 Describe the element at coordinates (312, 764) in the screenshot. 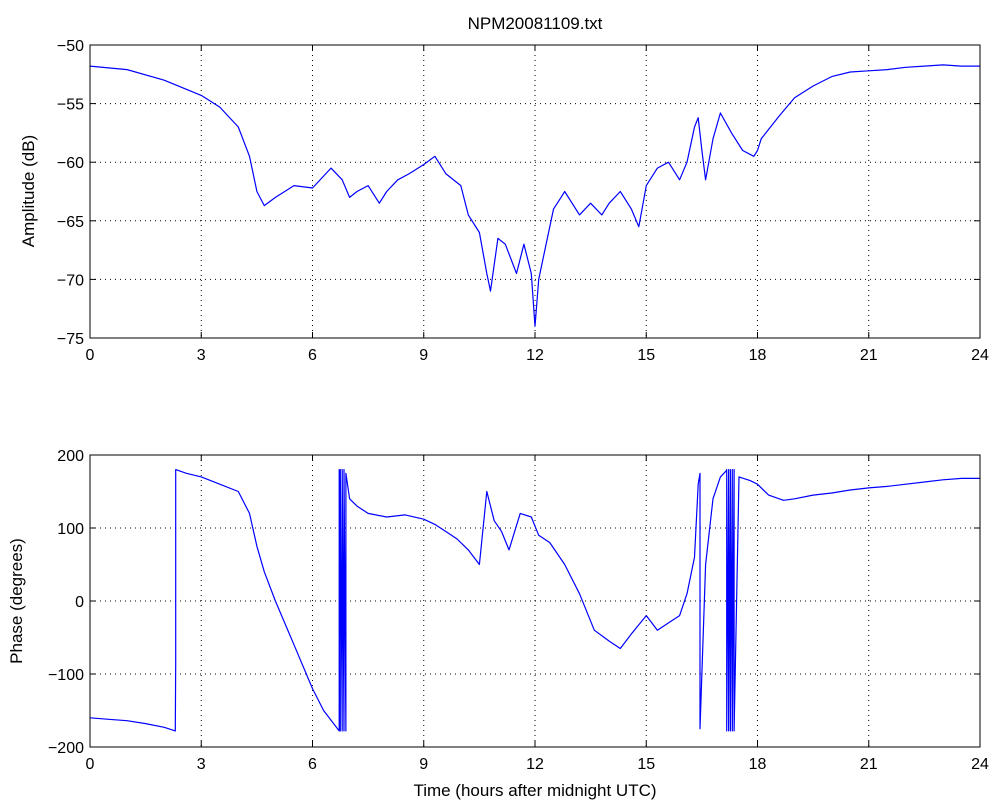

I see `phase-x-tick-label: 6` at that location.